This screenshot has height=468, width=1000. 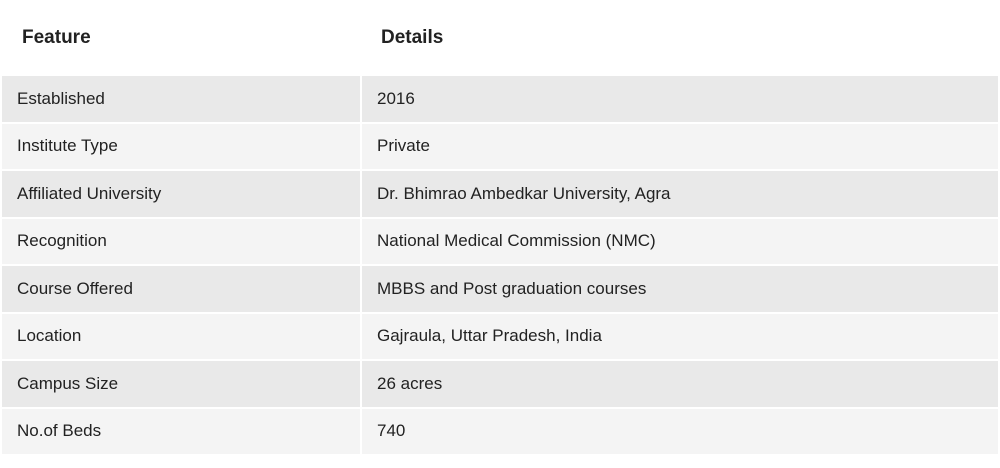 I want to click on table-row: Established 2016, so click(x=500, y=99).